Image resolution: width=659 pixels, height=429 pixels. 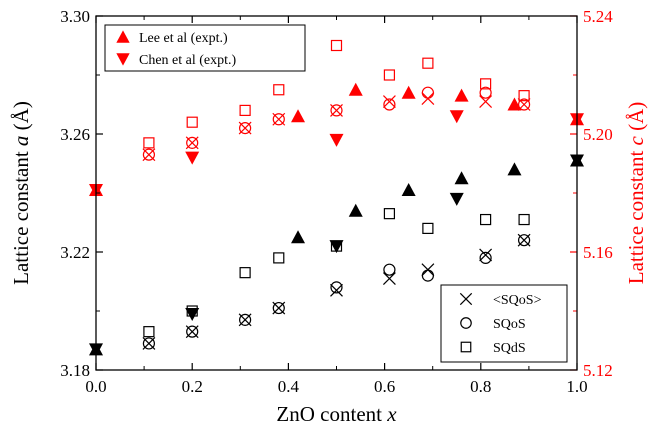 I want to click on right-y-tick-label: 5.24, so click(x=598, y=16).